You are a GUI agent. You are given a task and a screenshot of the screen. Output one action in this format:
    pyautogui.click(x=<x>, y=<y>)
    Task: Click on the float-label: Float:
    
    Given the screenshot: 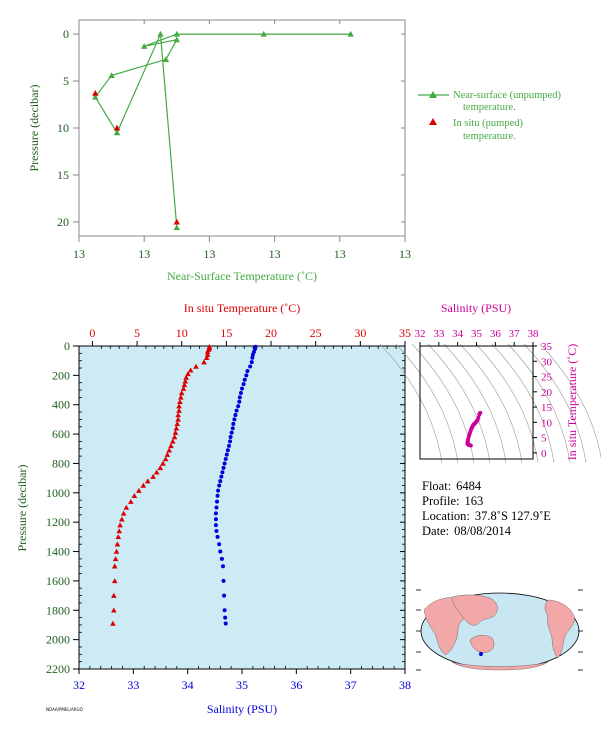 What is the action you would take?
    pyautogui.click(x=437, y=486)
    